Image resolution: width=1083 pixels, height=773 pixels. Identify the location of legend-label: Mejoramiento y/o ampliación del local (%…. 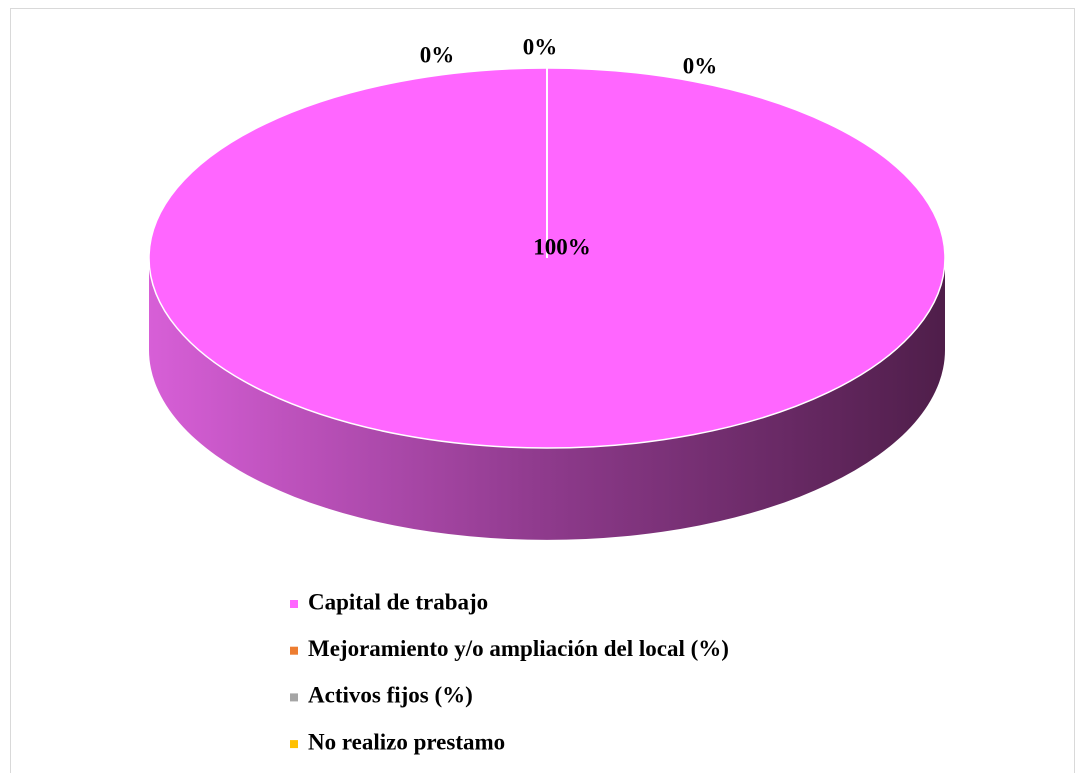
(518, 648).